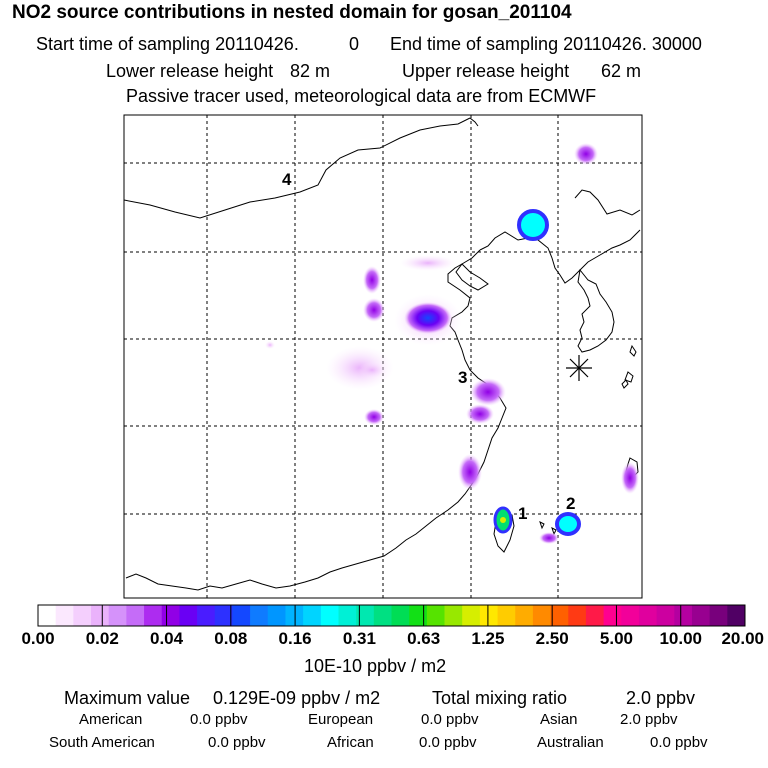 Image resolution: width=768 pixels, height=768 pixels. What do you see at coordinates (488, 638) in the screenshot?
I see `colorbar-tick-label: 1.25` at bounding box center [488, 638].